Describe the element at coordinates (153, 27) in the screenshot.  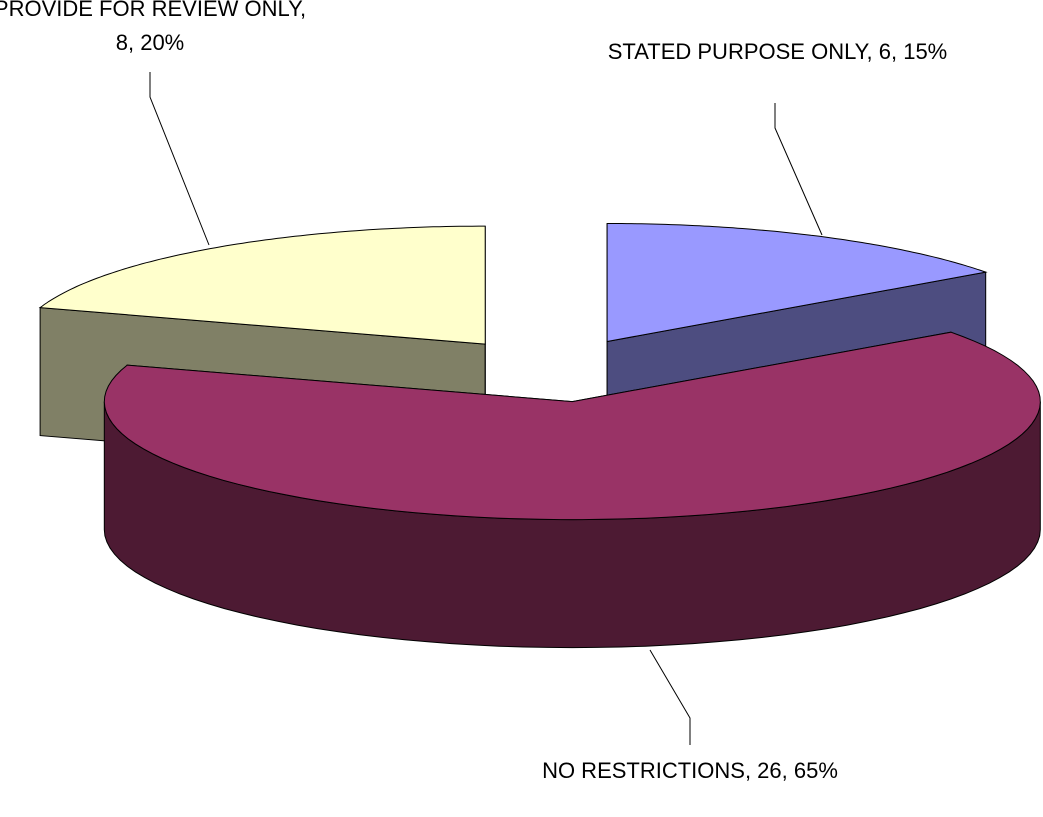
I see `data-label: PROVIDE FOR REVIEW ONLY, 8, 20%` at that location.